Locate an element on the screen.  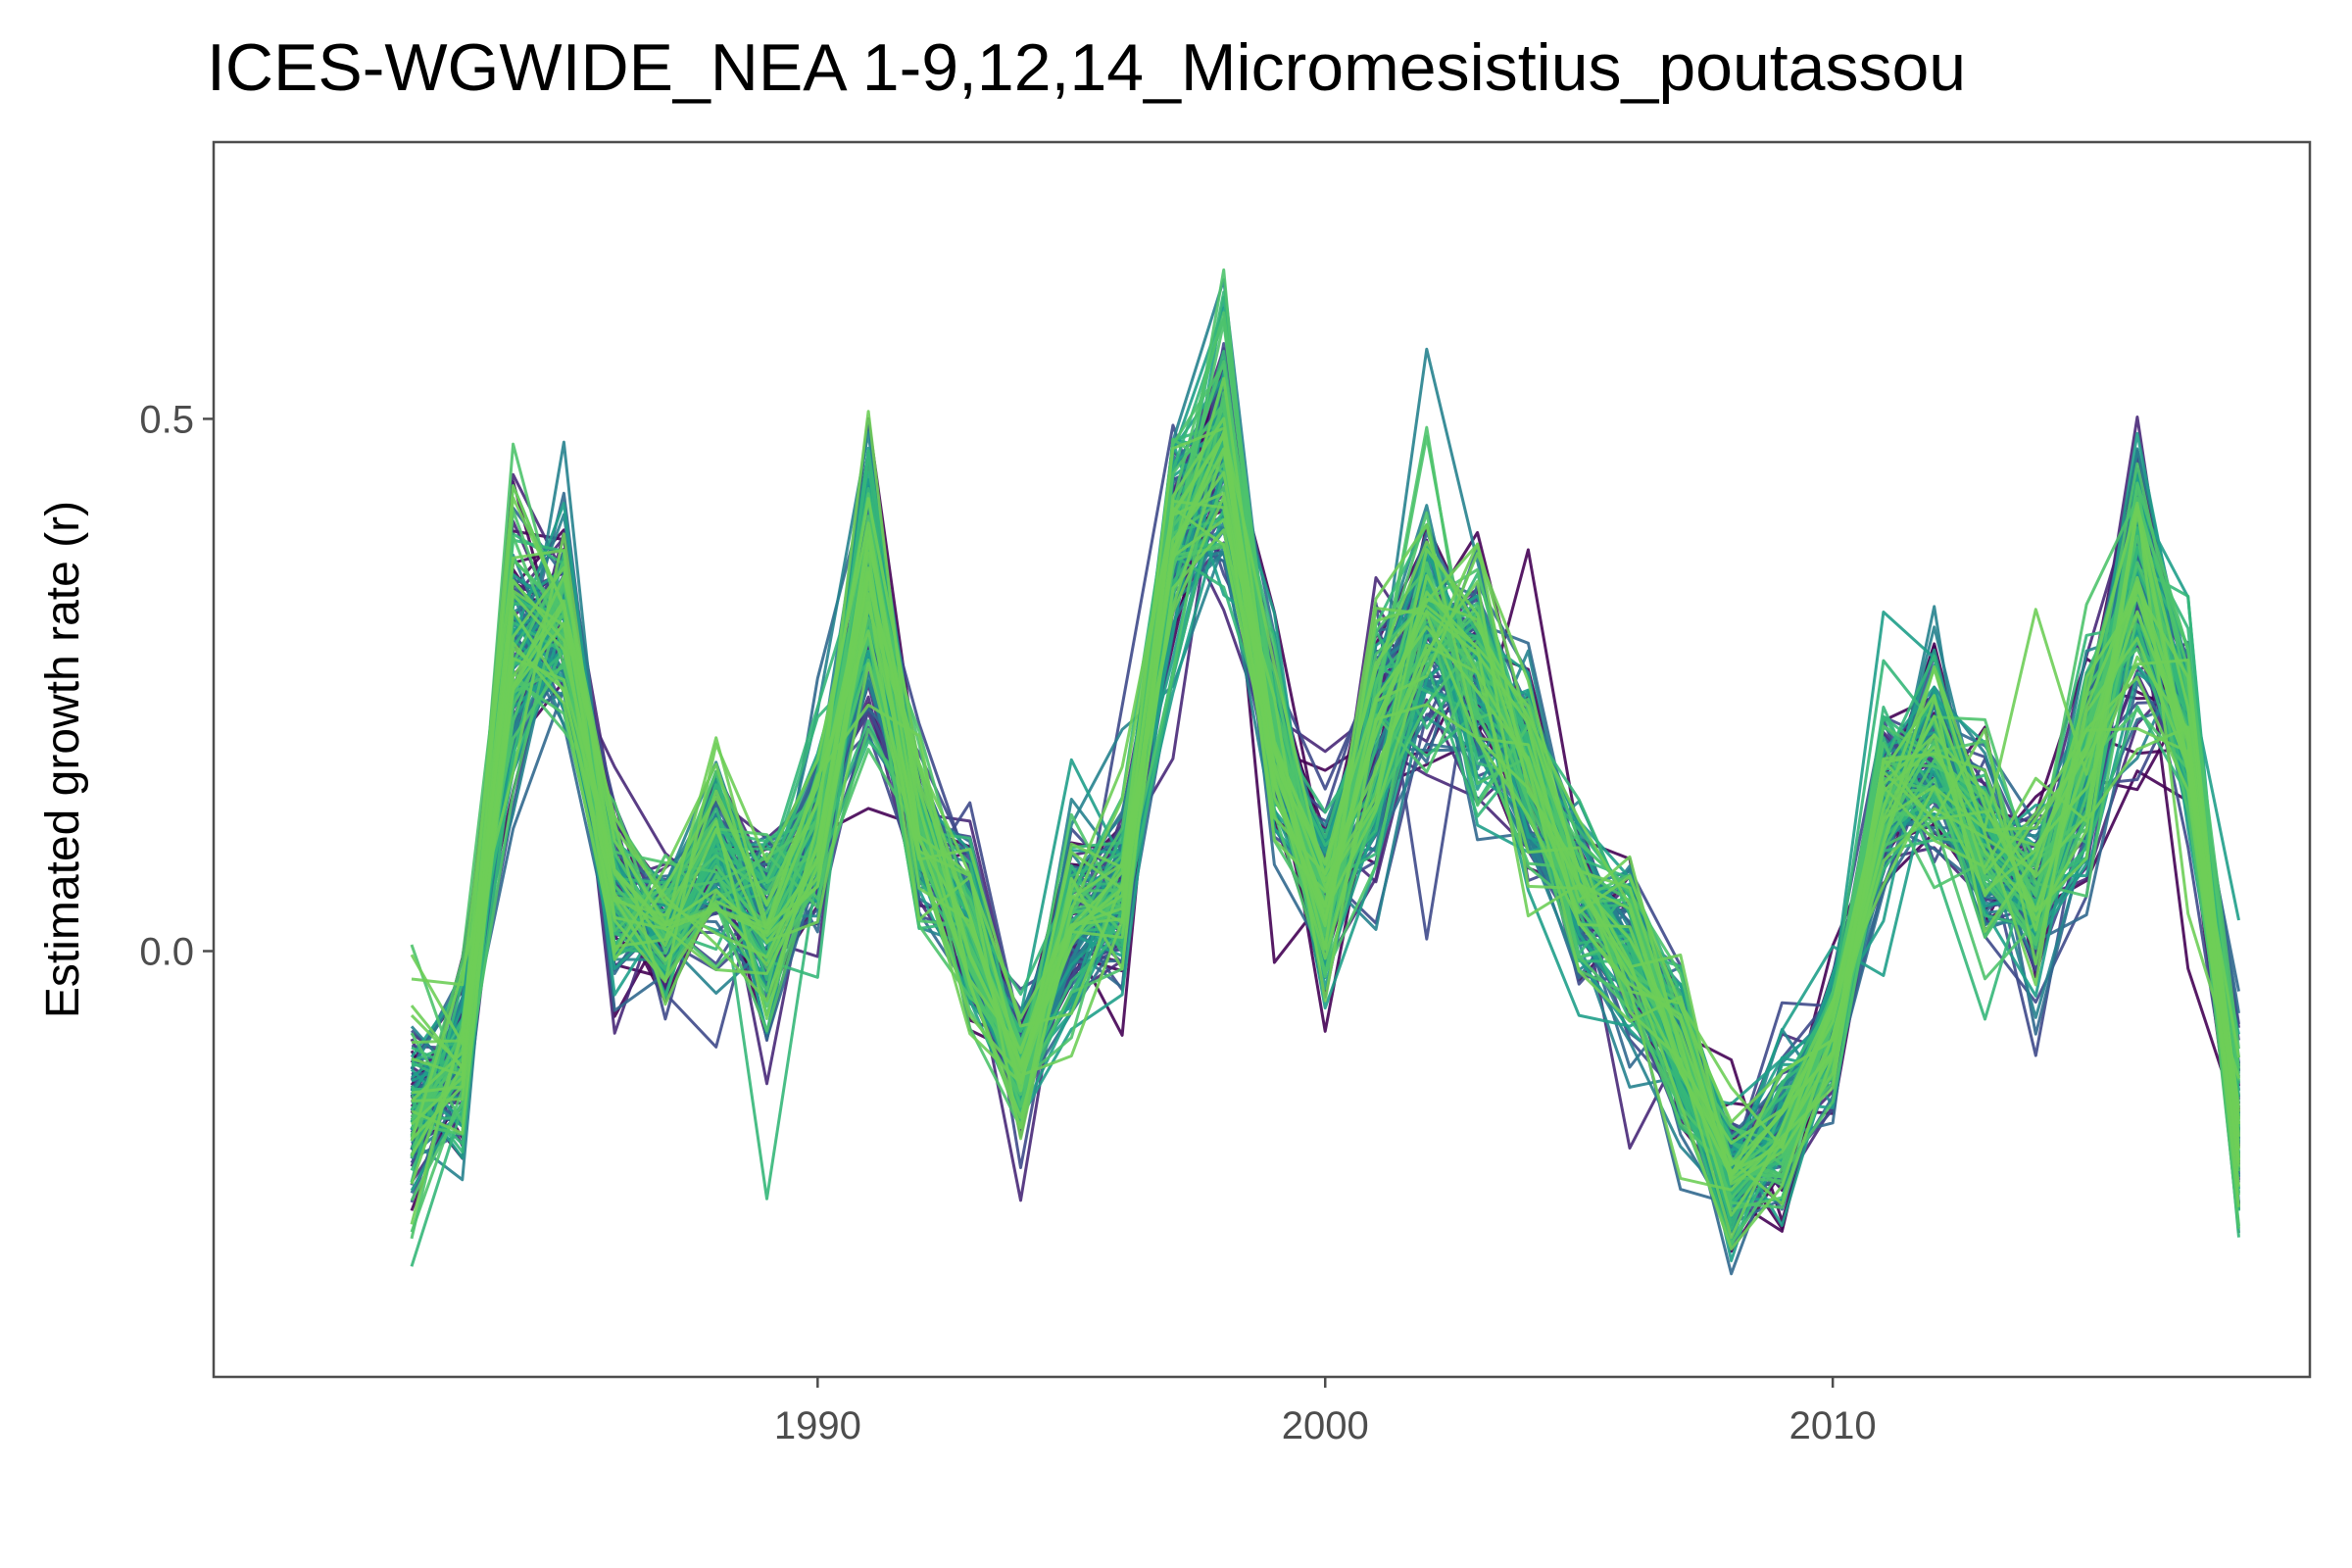
y-axis: 0.0 0.5 is located at coordinates (176, 686).